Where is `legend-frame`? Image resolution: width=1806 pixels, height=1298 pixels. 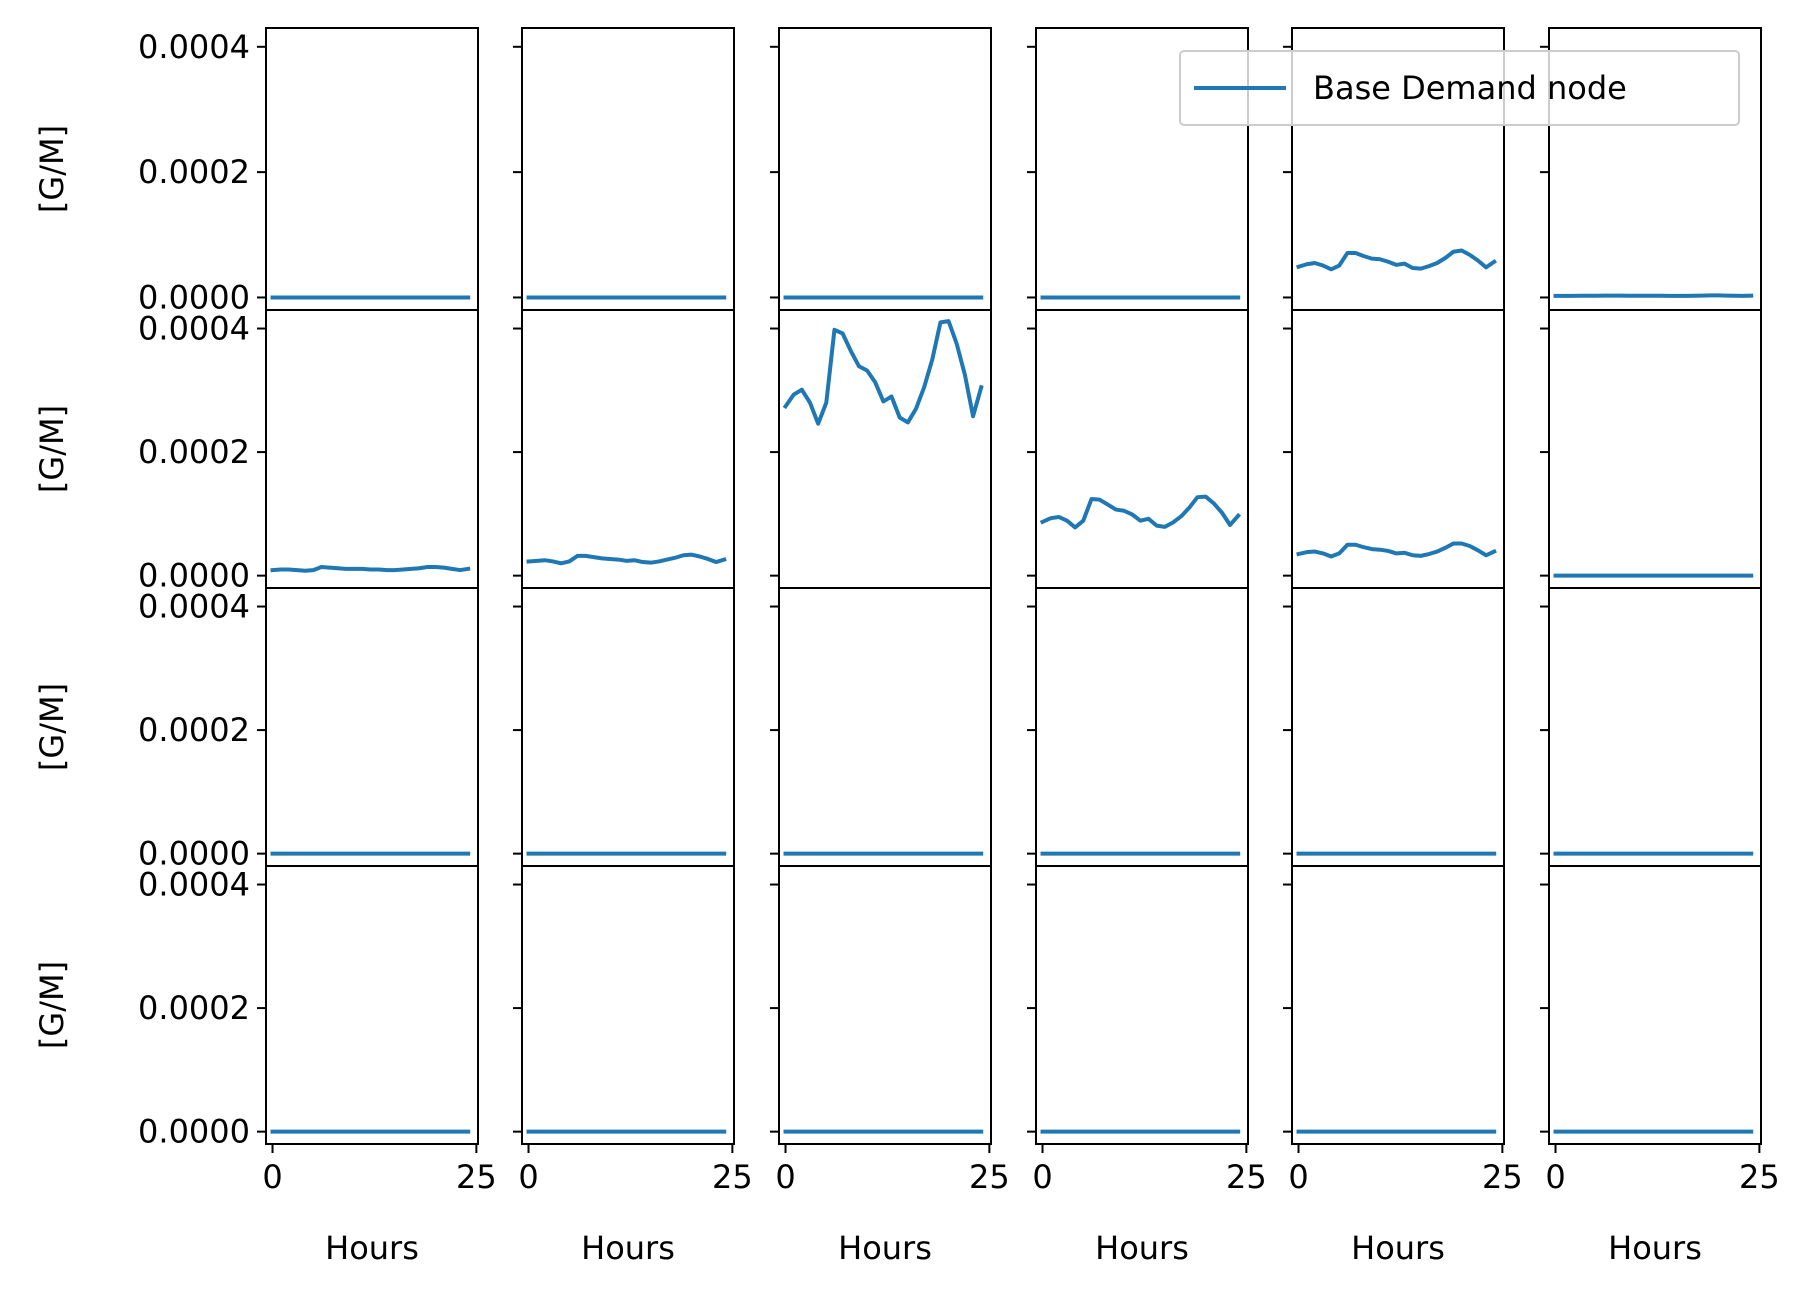 legend-frame is located at coordinates (1459, 88).